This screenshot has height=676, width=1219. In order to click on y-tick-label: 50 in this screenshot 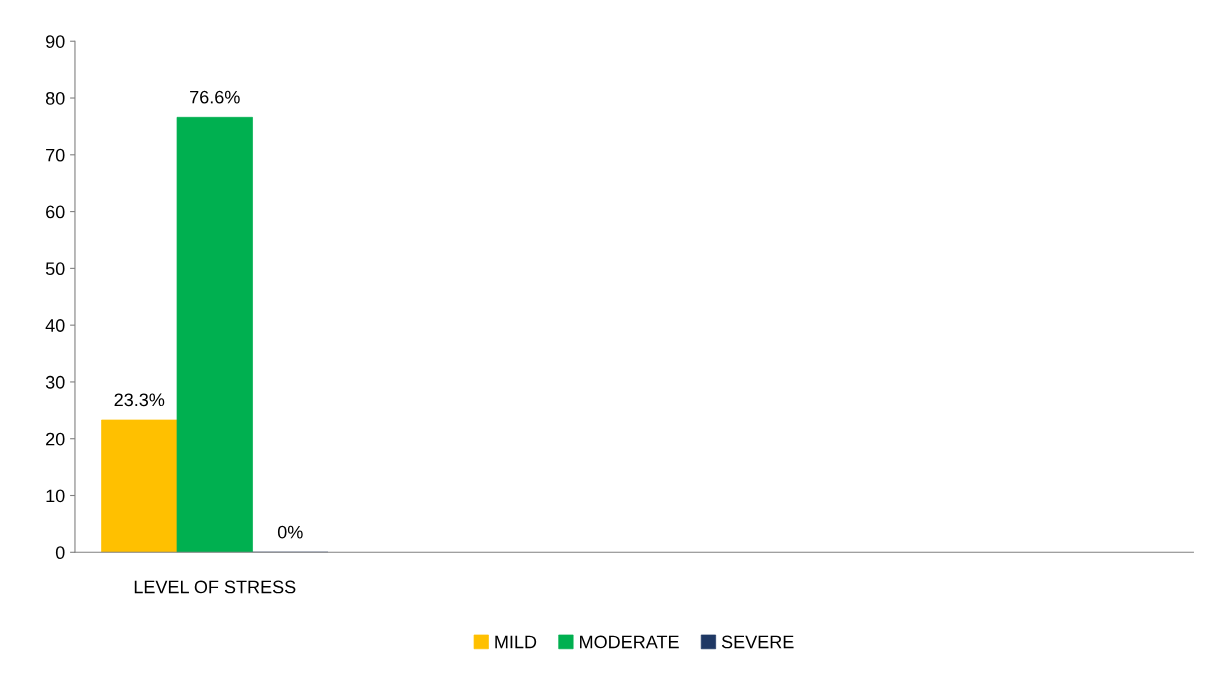, I will do `click(55, 269)`.